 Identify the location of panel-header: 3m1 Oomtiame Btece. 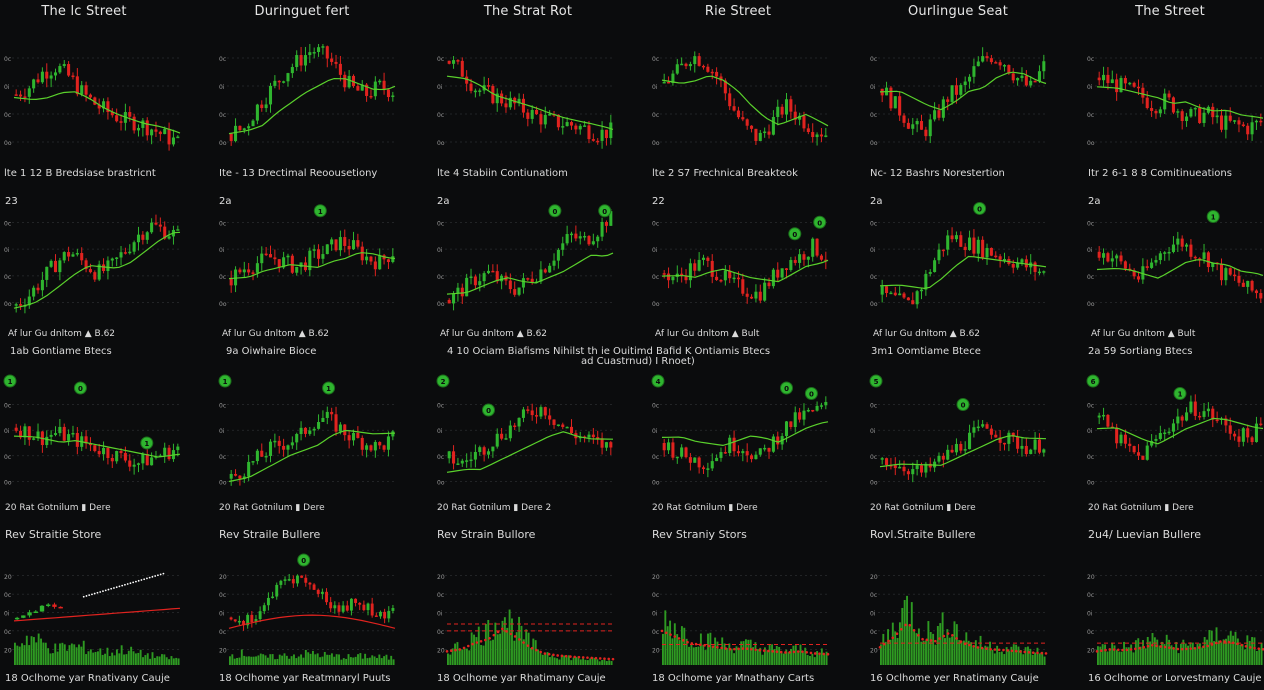
(926, 351).